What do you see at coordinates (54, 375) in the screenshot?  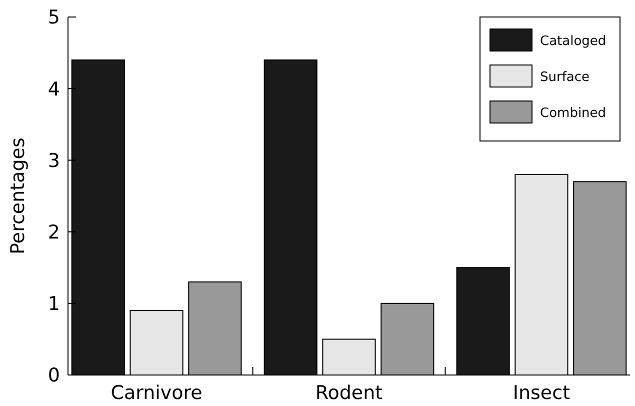 I see `y-tick-label: 0` at bounding box center [54, 375].